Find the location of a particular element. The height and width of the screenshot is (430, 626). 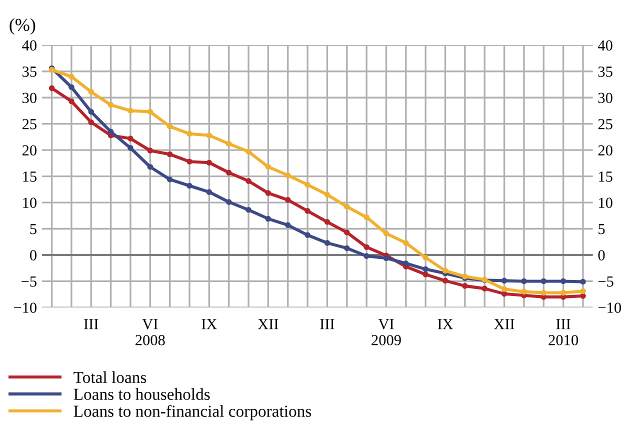

legend-label: Loans to non-financial corporations is located at coordinates (193, 412).